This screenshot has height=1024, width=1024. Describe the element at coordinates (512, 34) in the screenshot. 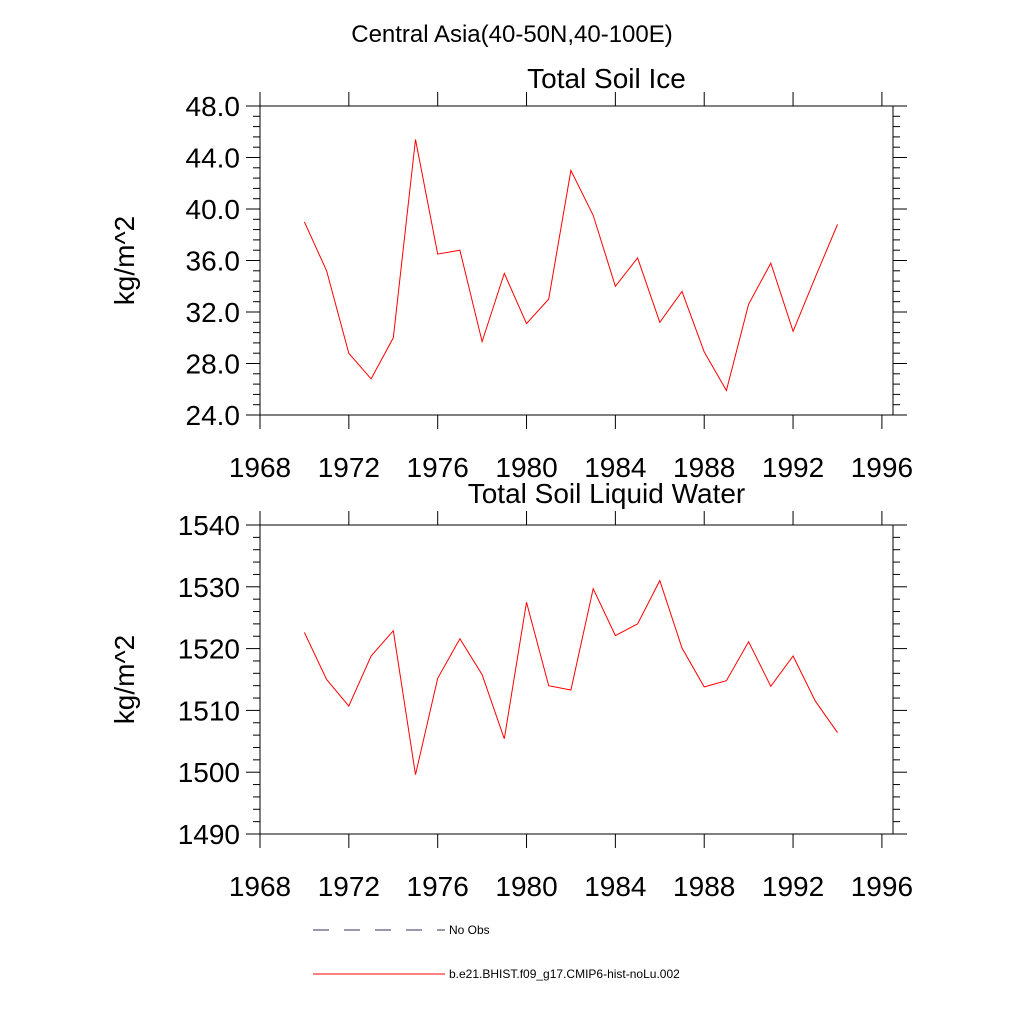

I see `figure-title: Central Asia(40-50N,40-100E)` at that location.